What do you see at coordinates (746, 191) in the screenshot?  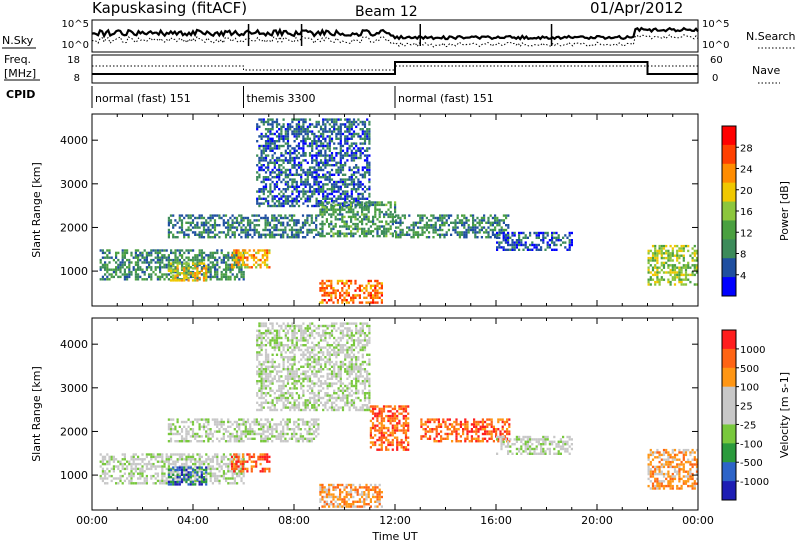 I see `colorbar-tick-label-2: 20` at bounding box center [746, 191].